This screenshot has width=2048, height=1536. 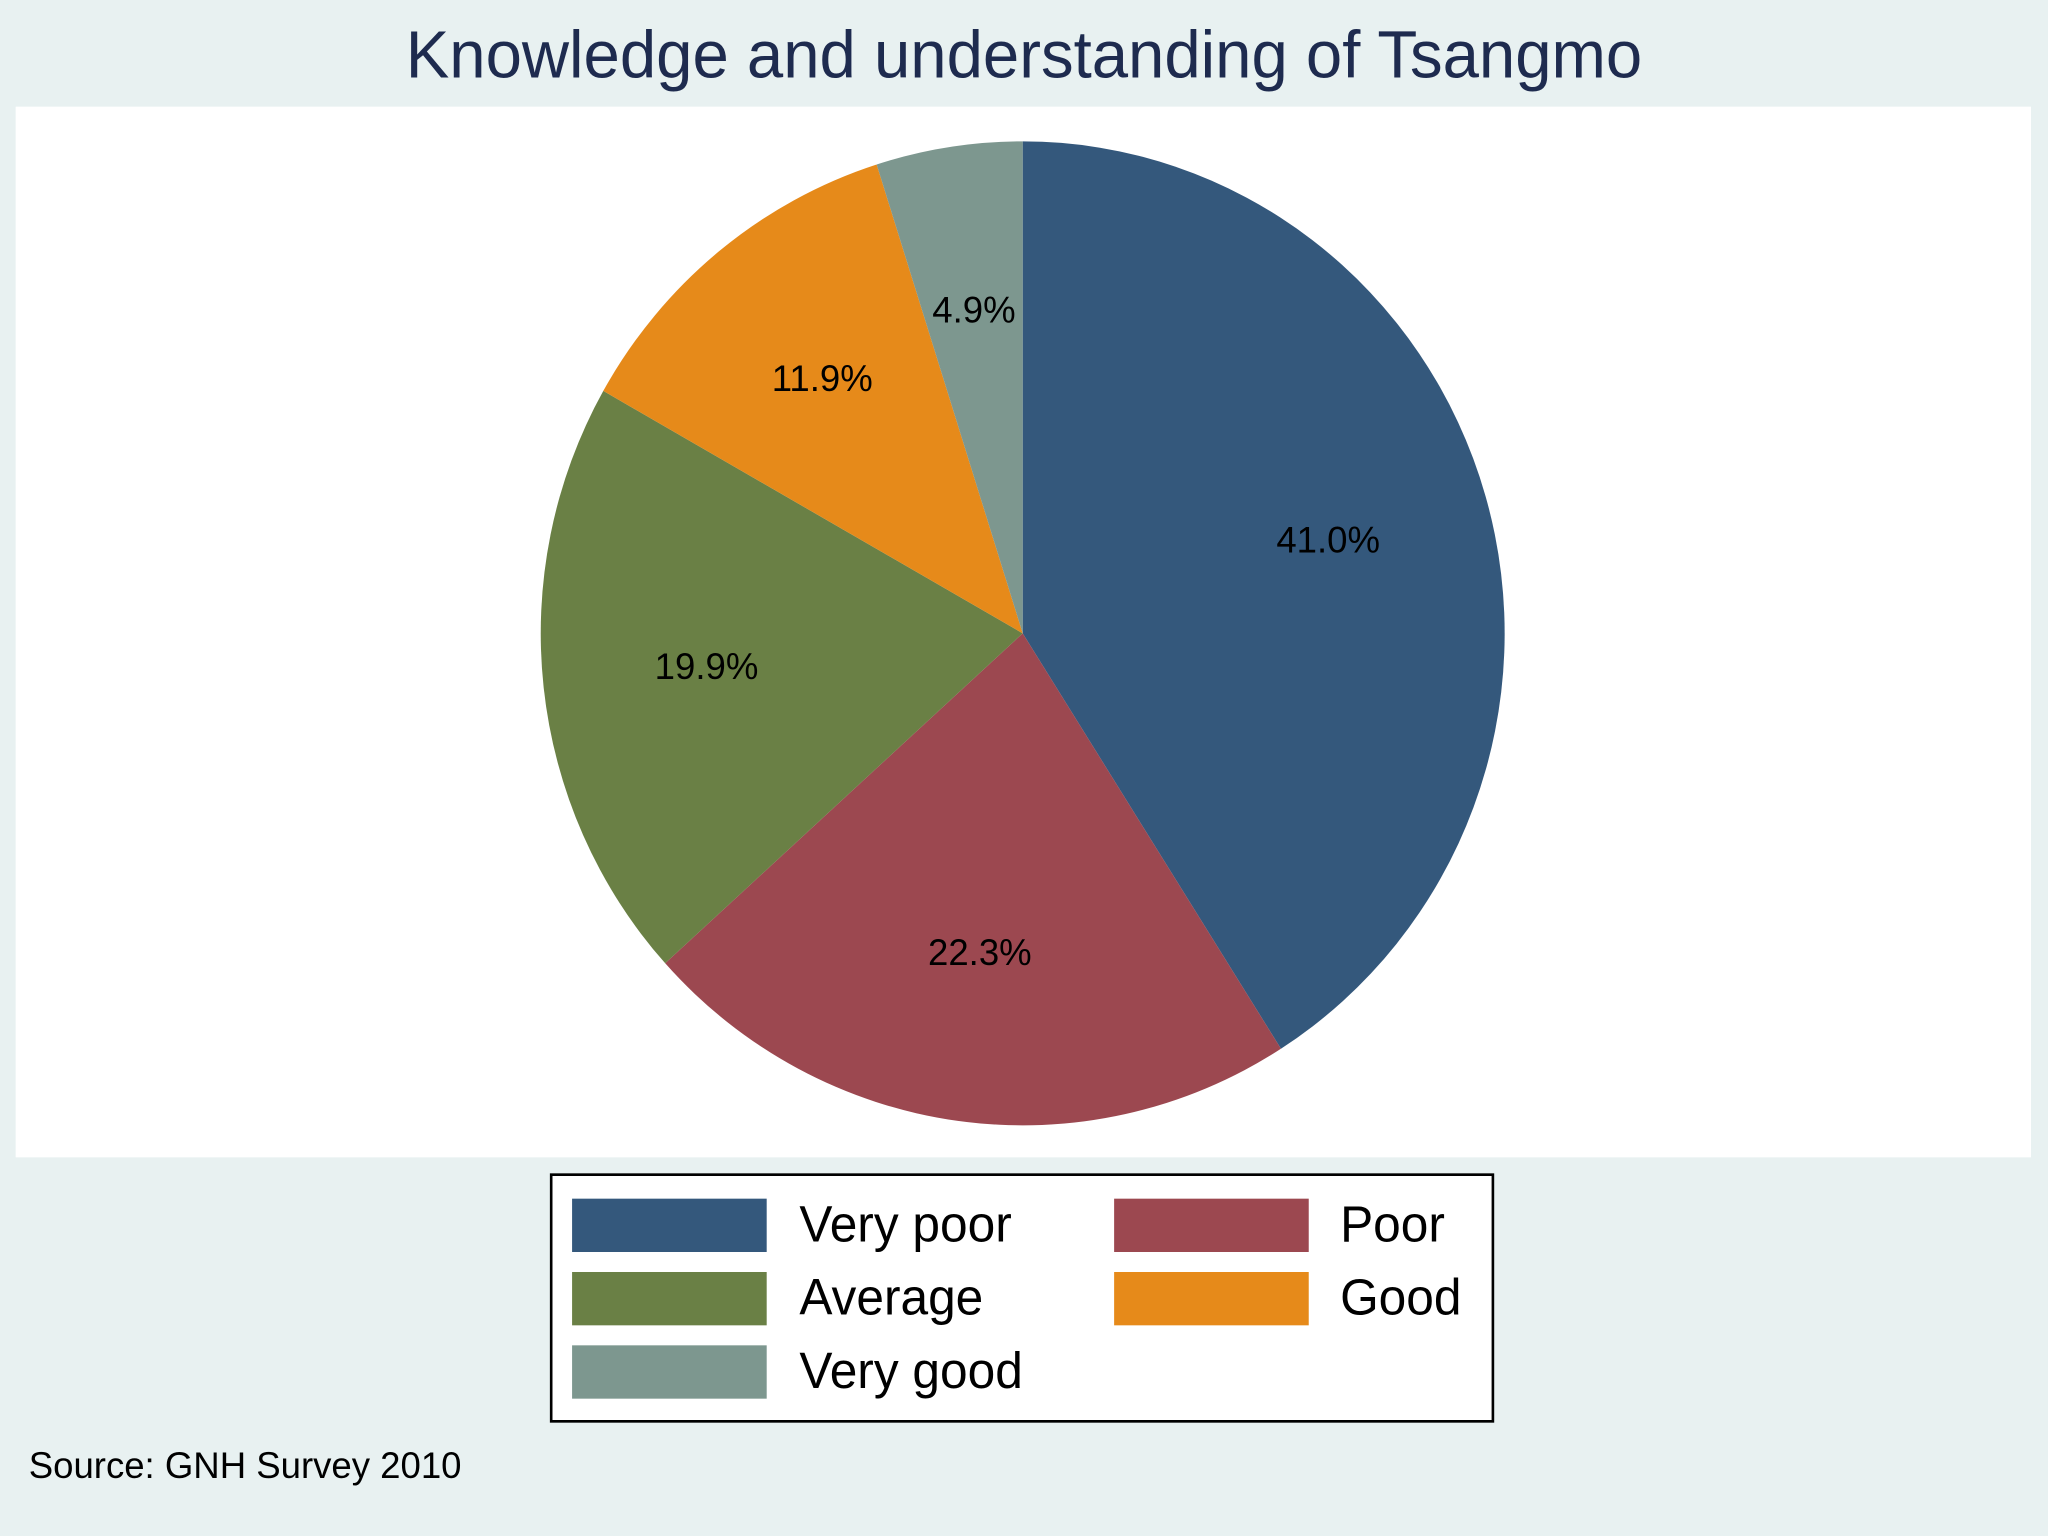 What do you see at coordinates (822, 378) in the screenshot?
I see `data-label: 11.9%` at bounding box center [822, 378].